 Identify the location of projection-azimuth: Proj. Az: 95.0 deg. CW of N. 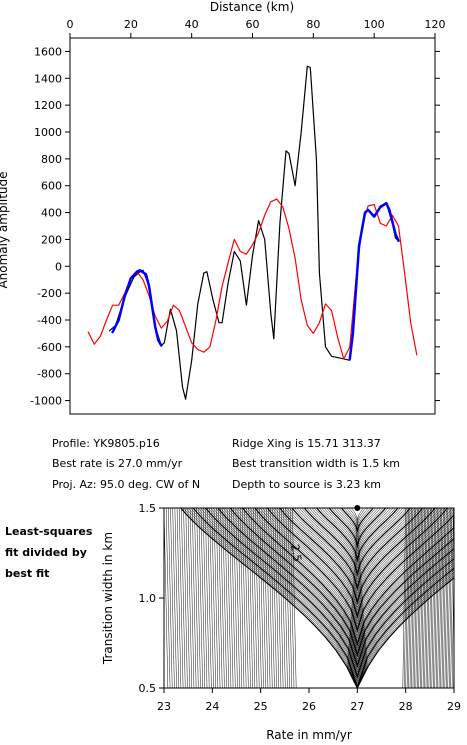
(126, 484).